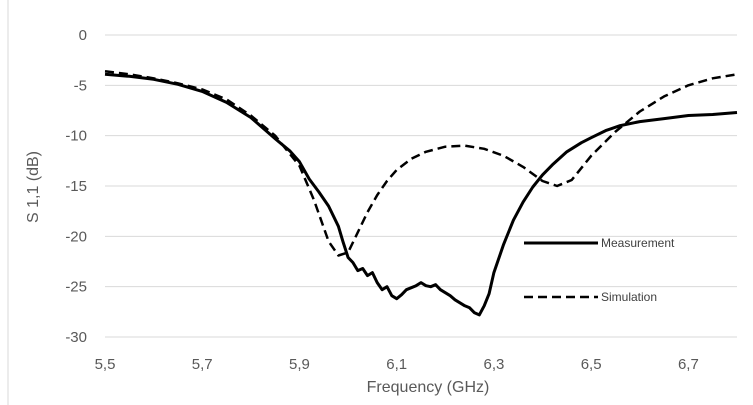 The height and width of the screenshot is (405, 753). Describe the element at coordinates (33, 187) in the screenshot. I see `y-axis-title: S 1,1 (dB)` at that location.